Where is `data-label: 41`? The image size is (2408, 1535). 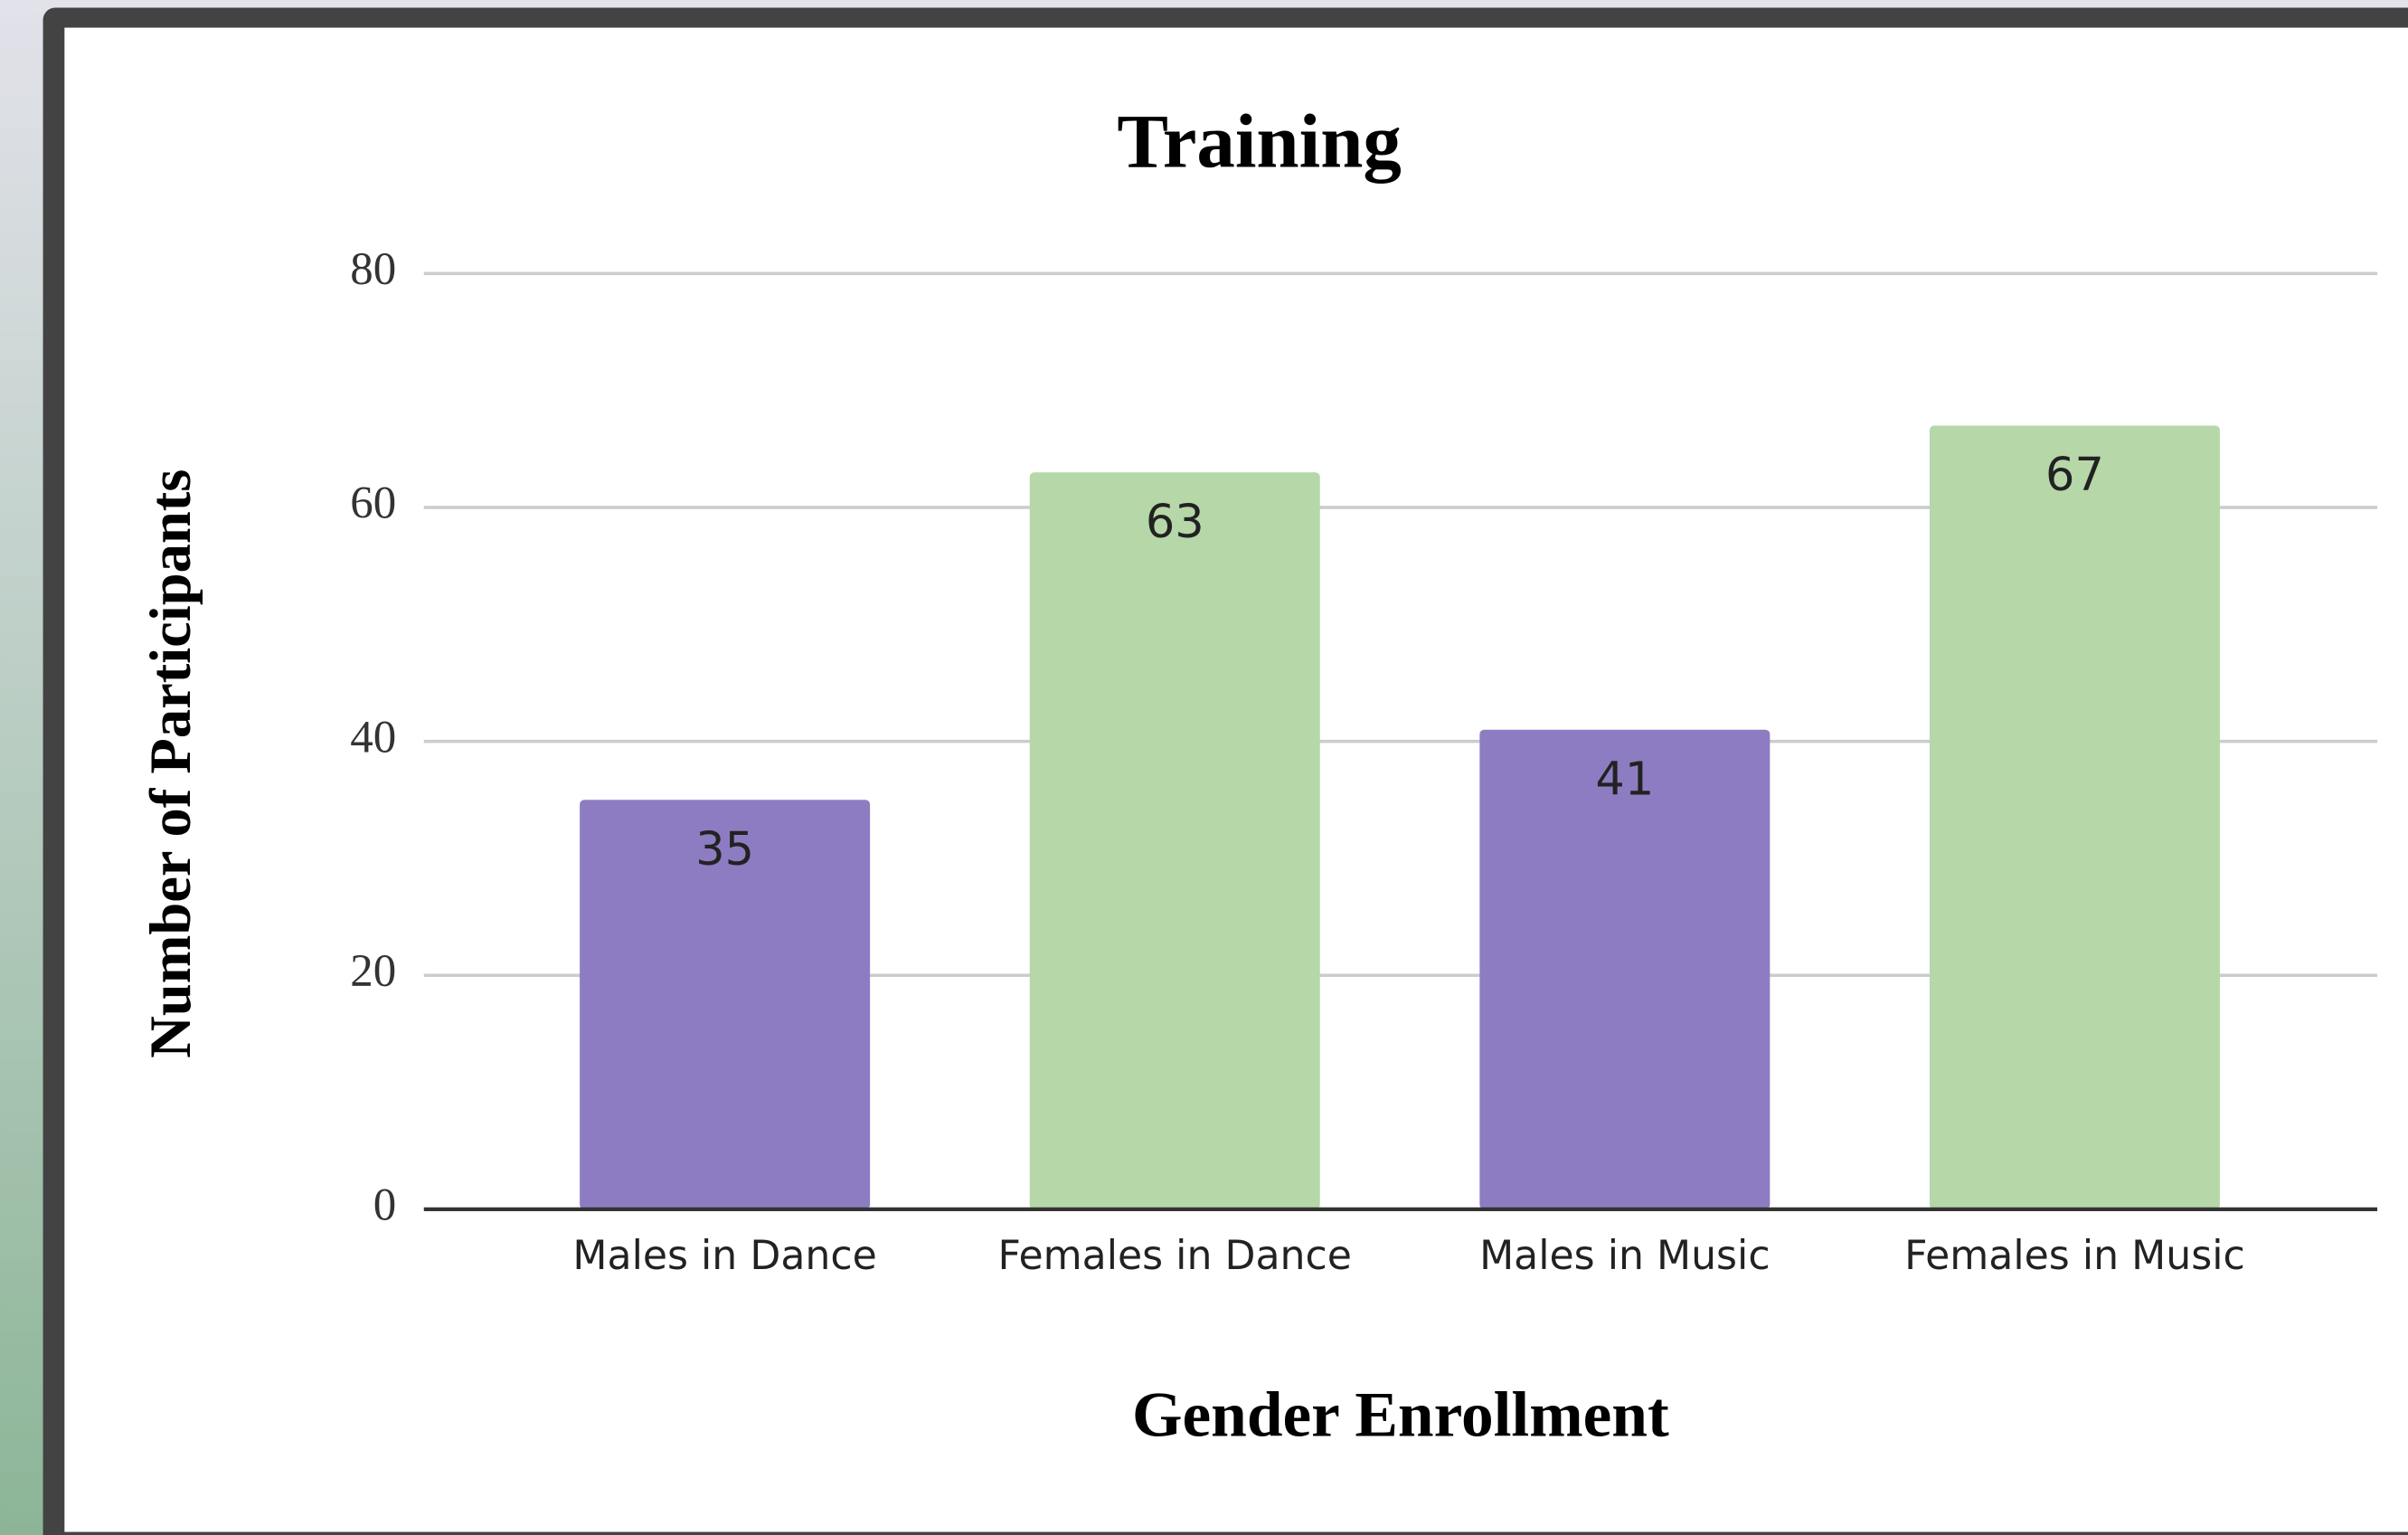
data-label: 41 is located at coordinates (1624, 779).